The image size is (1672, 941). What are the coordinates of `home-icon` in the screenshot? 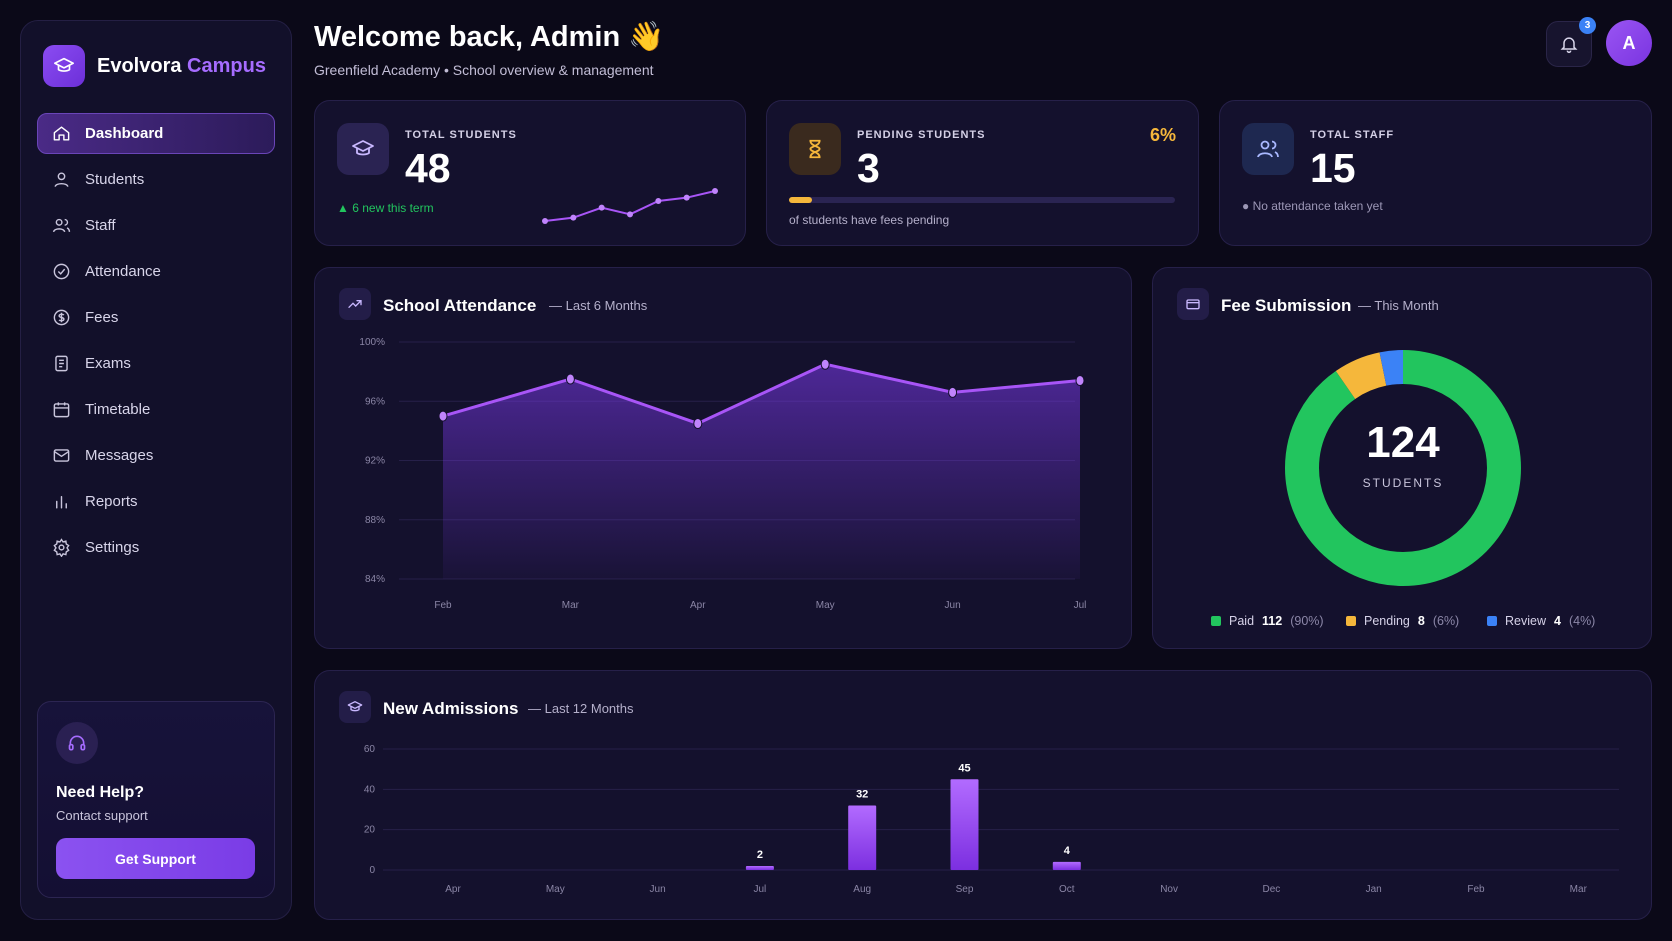 It's located at (61, 133).